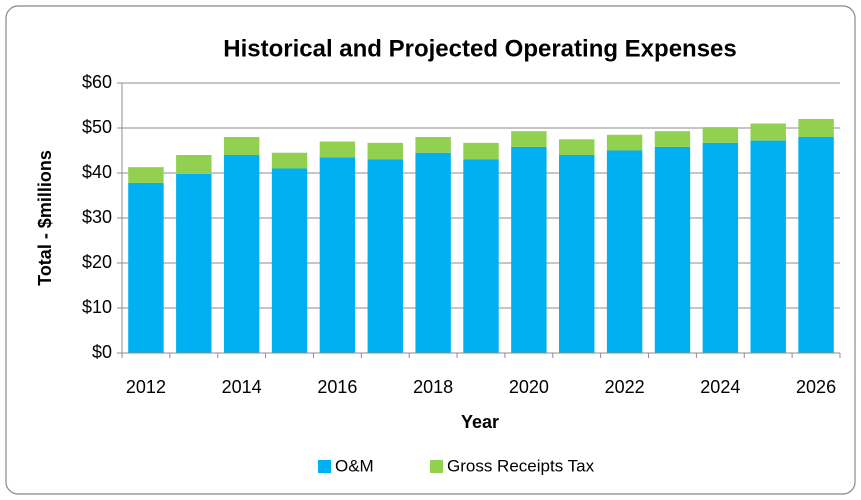  What do you see at coordinates (97, 127) in the screenshot?
I see `y-tick-label: $50` at bounding box center [97, 127].